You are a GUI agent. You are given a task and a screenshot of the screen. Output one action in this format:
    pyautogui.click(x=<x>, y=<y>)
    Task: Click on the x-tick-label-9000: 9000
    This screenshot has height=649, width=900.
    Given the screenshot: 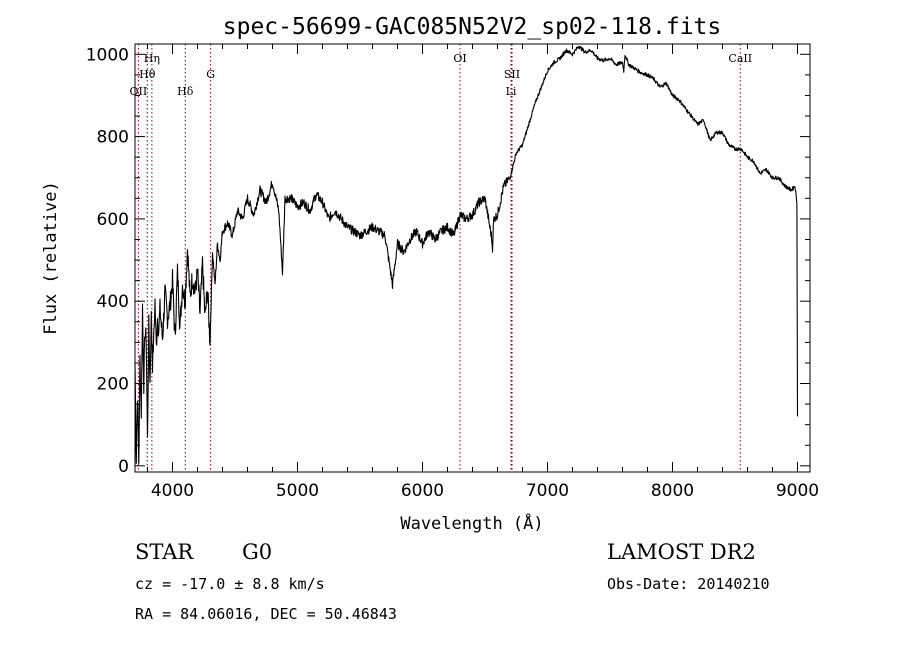 What is the action you would take?
    pyautogui.click(x=797, y=491)
    